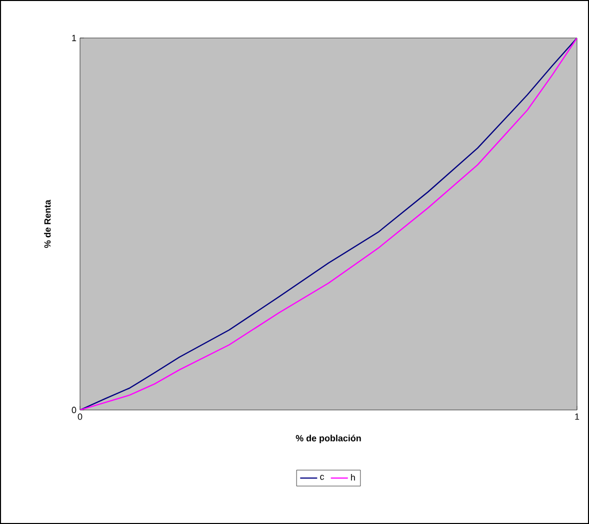  What do you see at coordinates (47, 224) in the screenshot?
I see `y-axis-title: % de Renta` at bounding box center [47, 224].